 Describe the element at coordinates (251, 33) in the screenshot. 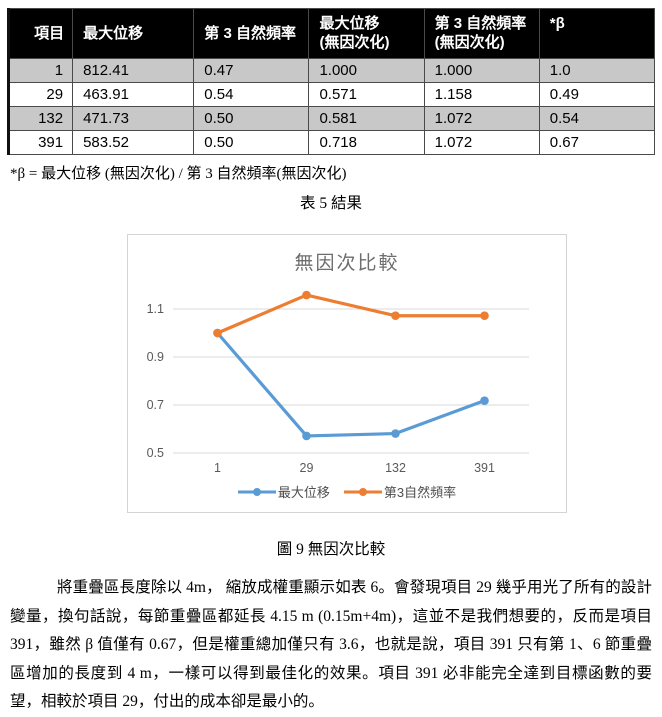

I see `col-header-3rd-natural-frequency: 第 3 自然頻率` at that location.